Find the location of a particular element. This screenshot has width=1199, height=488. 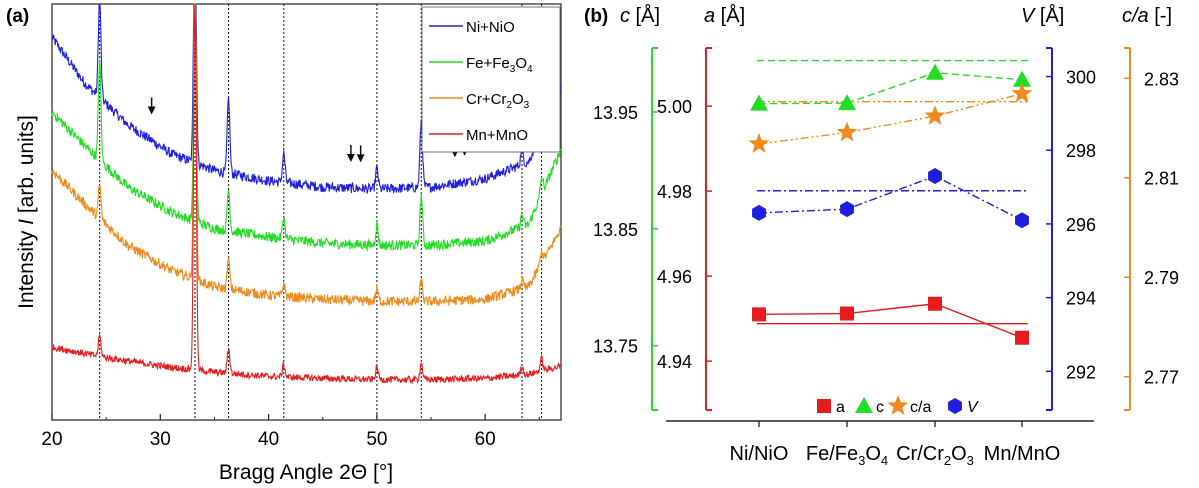

x-tick-label: 40 is located at coordinates (268, 439).